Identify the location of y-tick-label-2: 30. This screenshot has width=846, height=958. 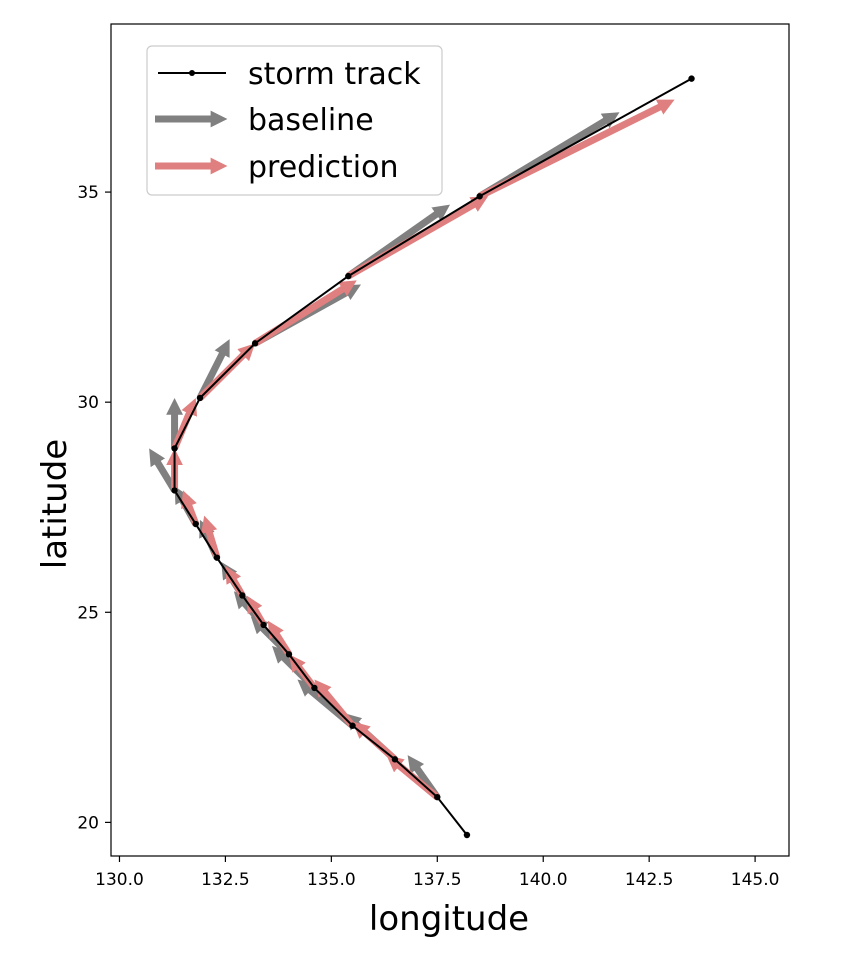
(88, 403).